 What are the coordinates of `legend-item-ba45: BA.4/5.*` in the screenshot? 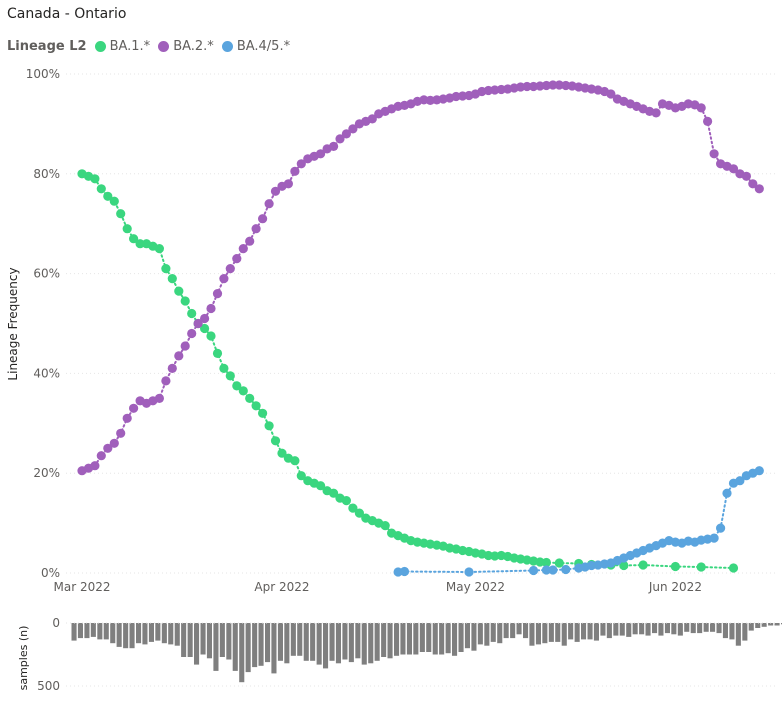 It's located at (255, 46).